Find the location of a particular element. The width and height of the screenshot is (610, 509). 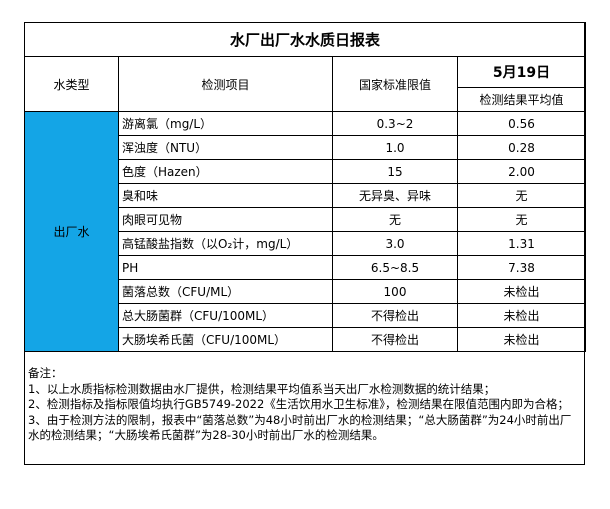

header-result: 检测结果平均值 is located at coordinates (521, 99).